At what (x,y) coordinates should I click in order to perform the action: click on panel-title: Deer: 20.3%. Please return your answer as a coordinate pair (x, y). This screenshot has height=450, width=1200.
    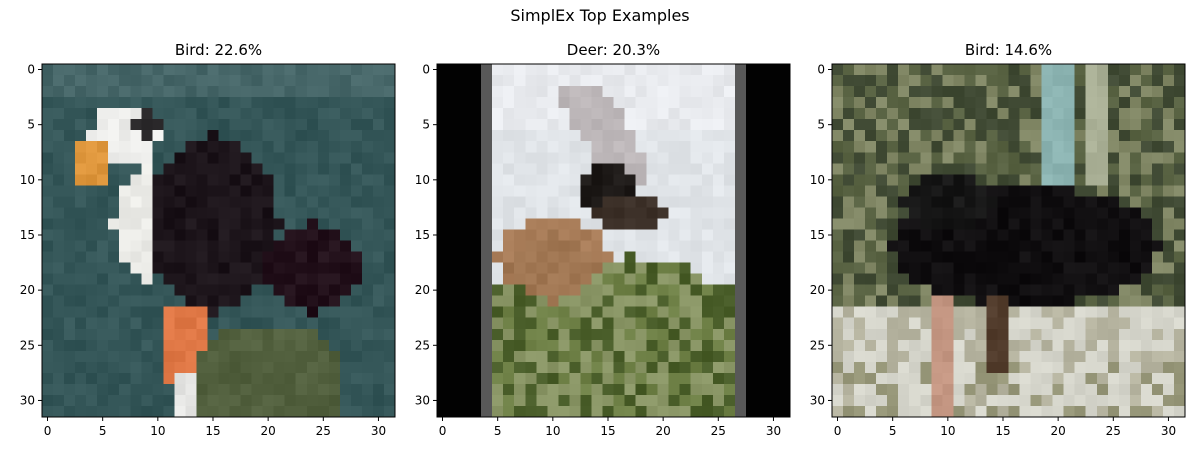
    Looking at the image, I should click on (613, 50).